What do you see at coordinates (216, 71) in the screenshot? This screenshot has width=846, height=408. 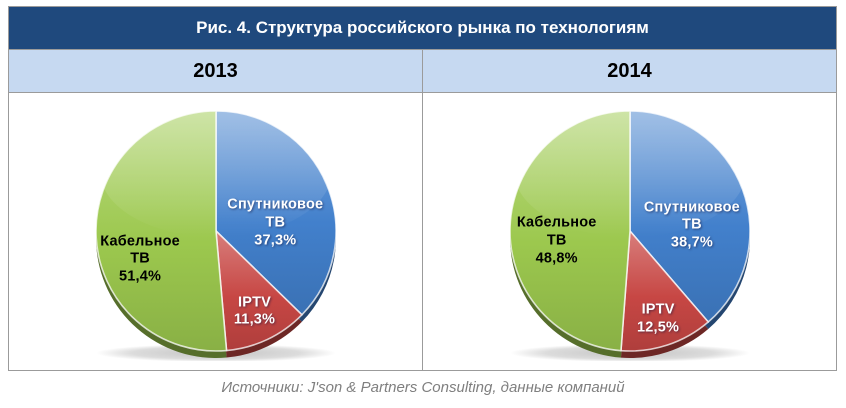 I see `column-header-2013: 2013` at bounding box center [216, 71].